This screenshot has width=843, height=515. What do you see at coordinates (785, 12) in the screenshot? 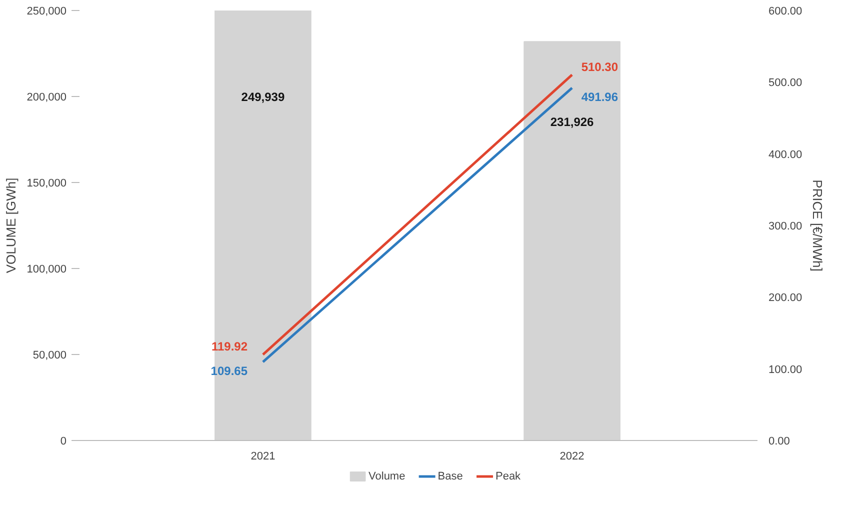
I see `y2-tick-label: 600.00` at bounding box center [785, 12].